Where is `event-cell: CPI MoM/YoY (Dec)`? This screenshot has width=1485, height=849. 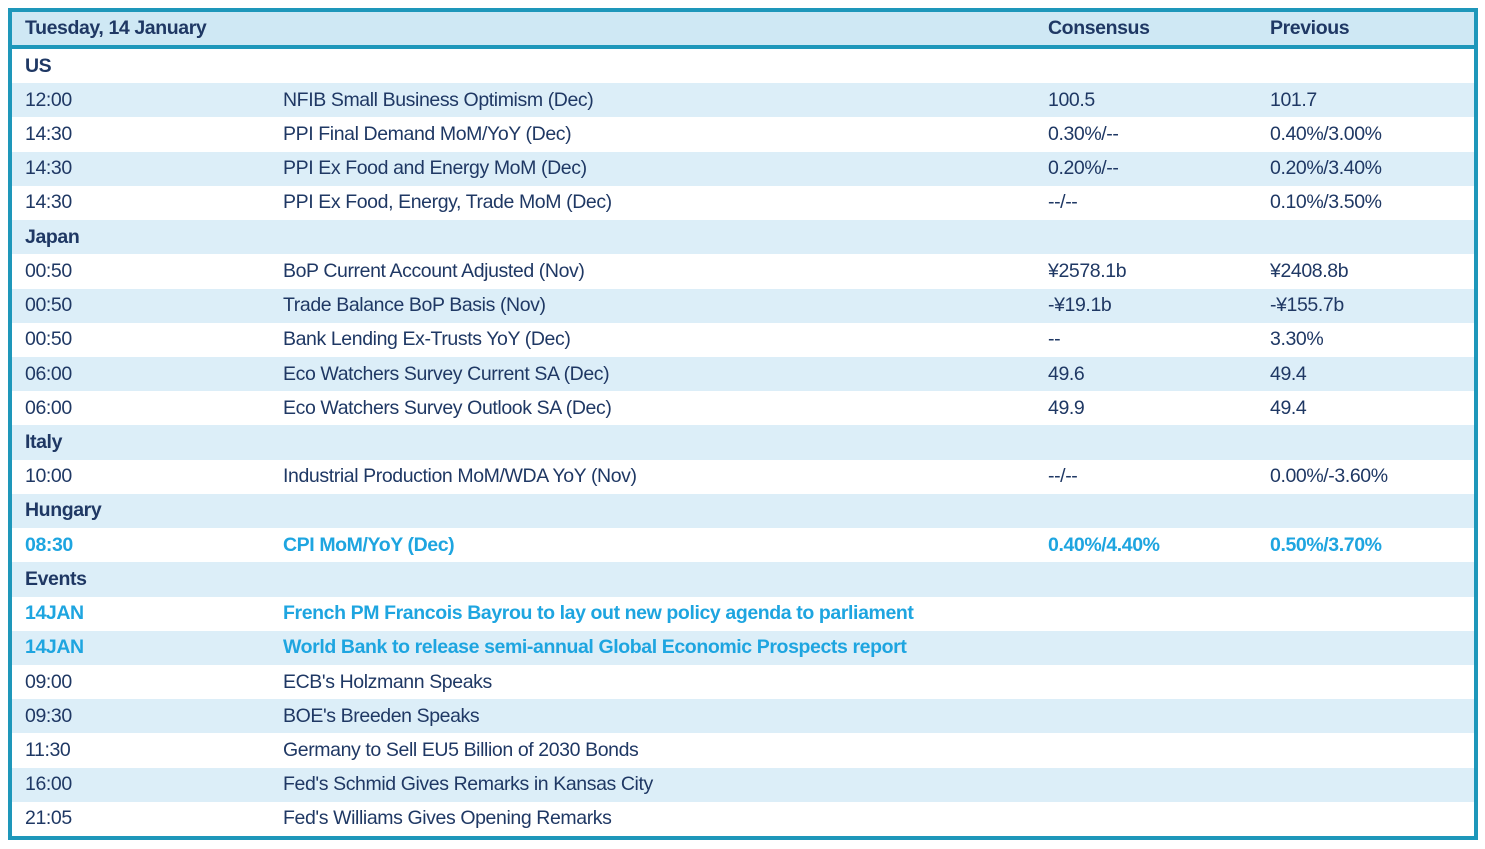 event-cell: CPI MoM/YoY (Dec) is located at coordinates (369, 544).